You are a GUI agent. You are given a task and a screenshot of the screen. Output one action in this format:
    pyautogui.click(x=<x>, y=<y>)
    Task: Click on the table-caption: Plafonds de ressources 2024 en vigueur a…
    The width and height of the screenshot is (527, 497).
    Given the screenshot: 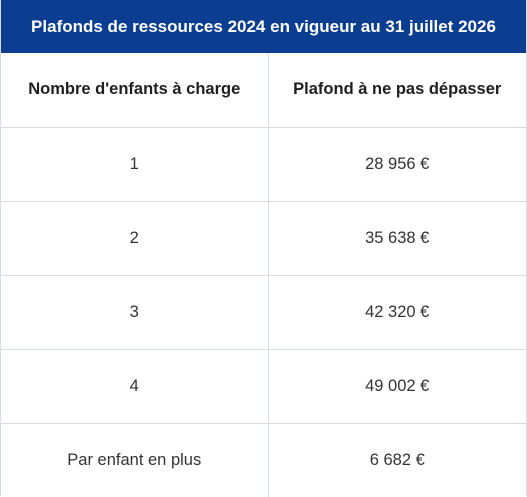 What is the action you would take?
    pyautogui.click(x=263, y=26)
    